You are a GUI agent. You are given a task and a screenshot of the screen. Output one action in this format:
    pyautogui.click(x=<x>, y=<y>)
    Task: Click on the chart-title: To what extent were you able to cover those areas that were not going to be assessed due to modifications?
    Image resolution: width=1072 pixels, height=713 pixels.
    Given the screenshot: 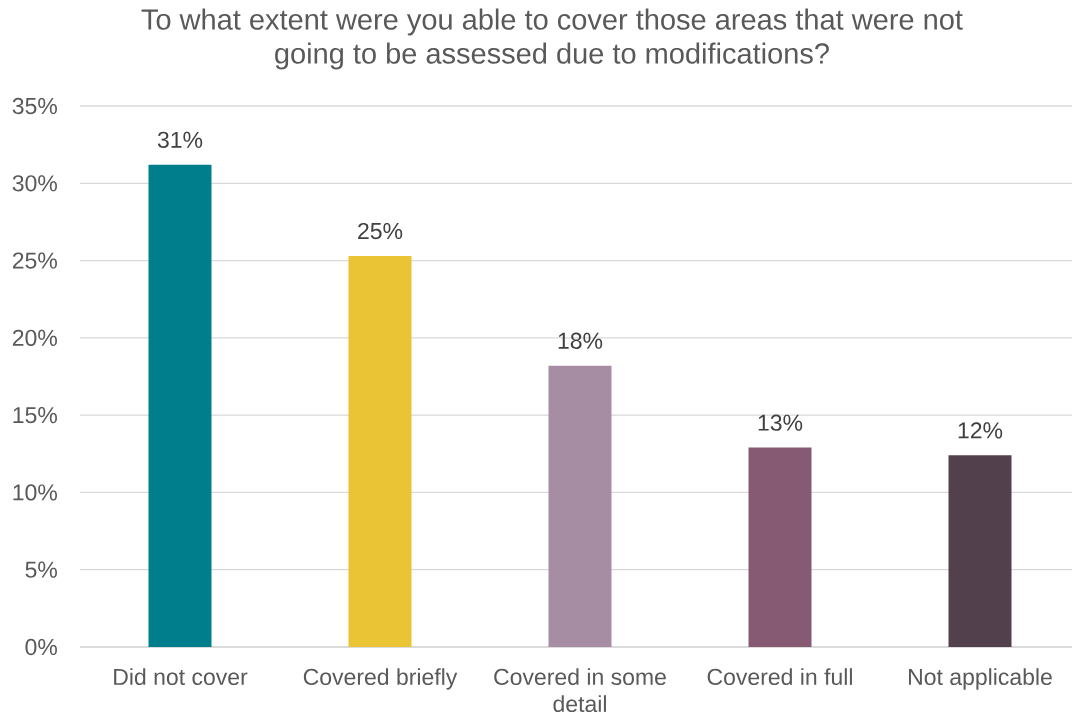 What is the action you would take?
    pyautogui.click(x=552, y=39)
    